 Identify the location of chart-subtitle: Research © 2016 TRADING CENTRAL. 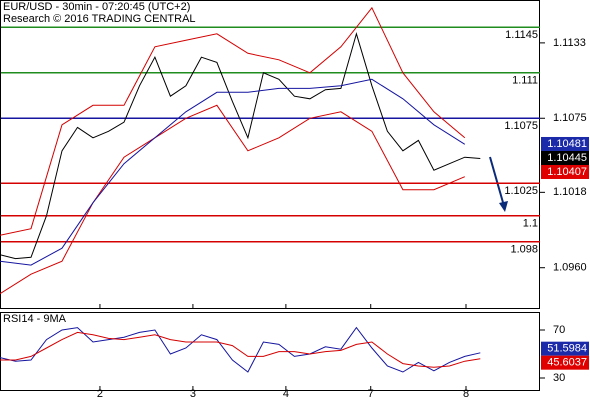
(99, 19).